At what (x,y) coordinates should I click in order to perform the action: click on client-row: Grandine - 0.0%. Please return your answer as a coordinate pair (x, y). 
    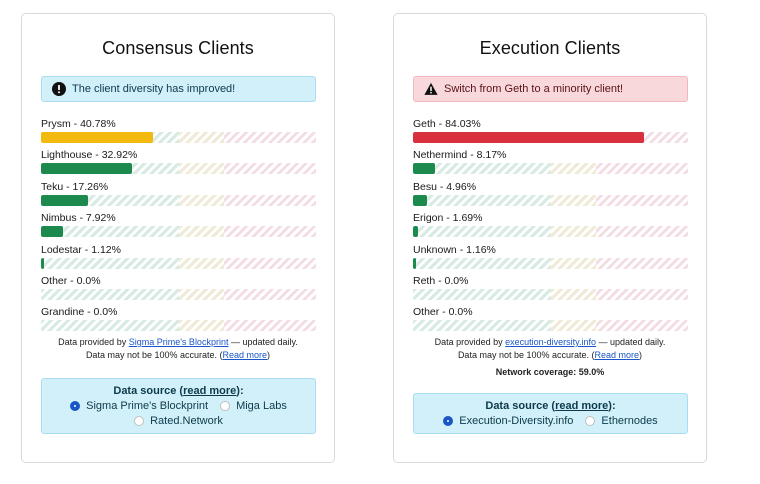
    Looking at the image, I should click on (178, 321).